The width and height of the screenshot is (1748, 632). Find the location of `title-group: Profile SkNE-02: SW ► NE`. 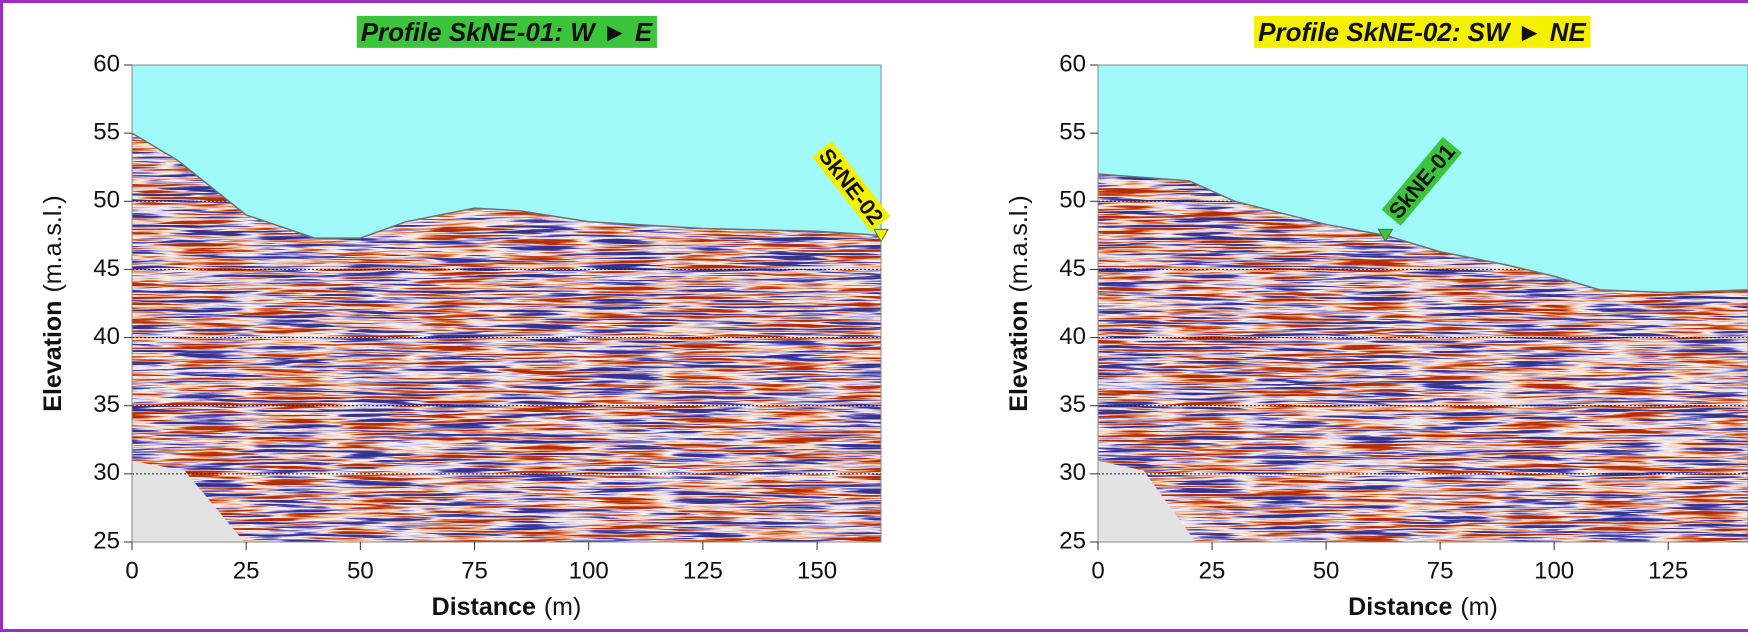

title-group: Profile SkNE-02: SW ► NE is located at coordinates (1422, 31).